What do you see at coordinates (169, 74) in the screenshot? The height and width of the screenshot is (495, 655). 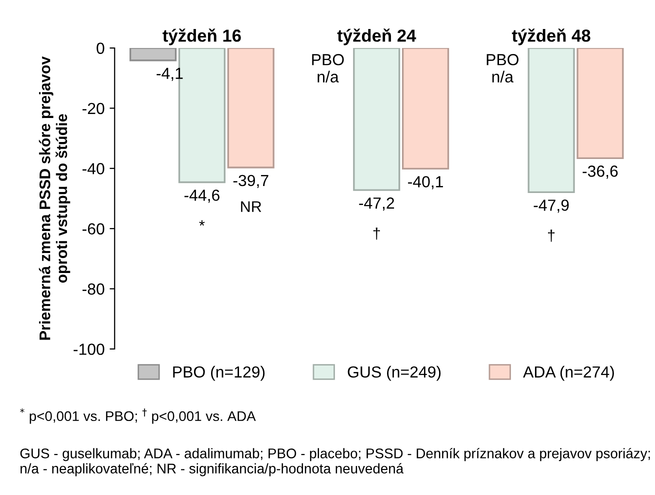 I see `data-label: -4,1` at bounding box center [169, 74].